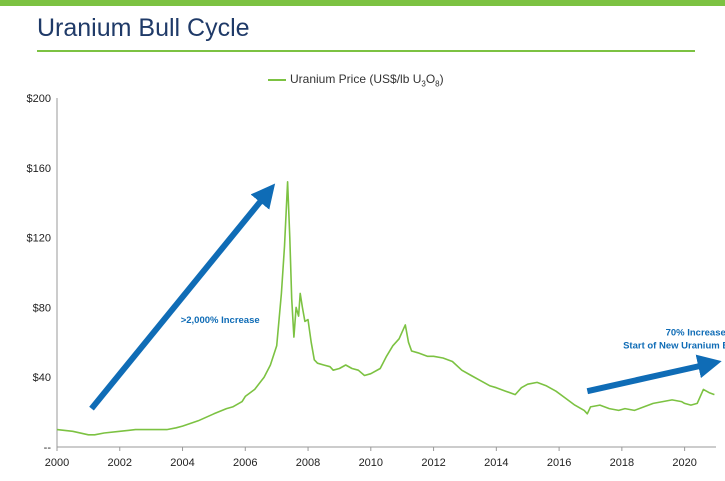 The image size is (725, 481). What do you see at coordinates (245, 463) in the screenshot?
I see `x-tick-label: 2006` at bounding box center [245, 463].